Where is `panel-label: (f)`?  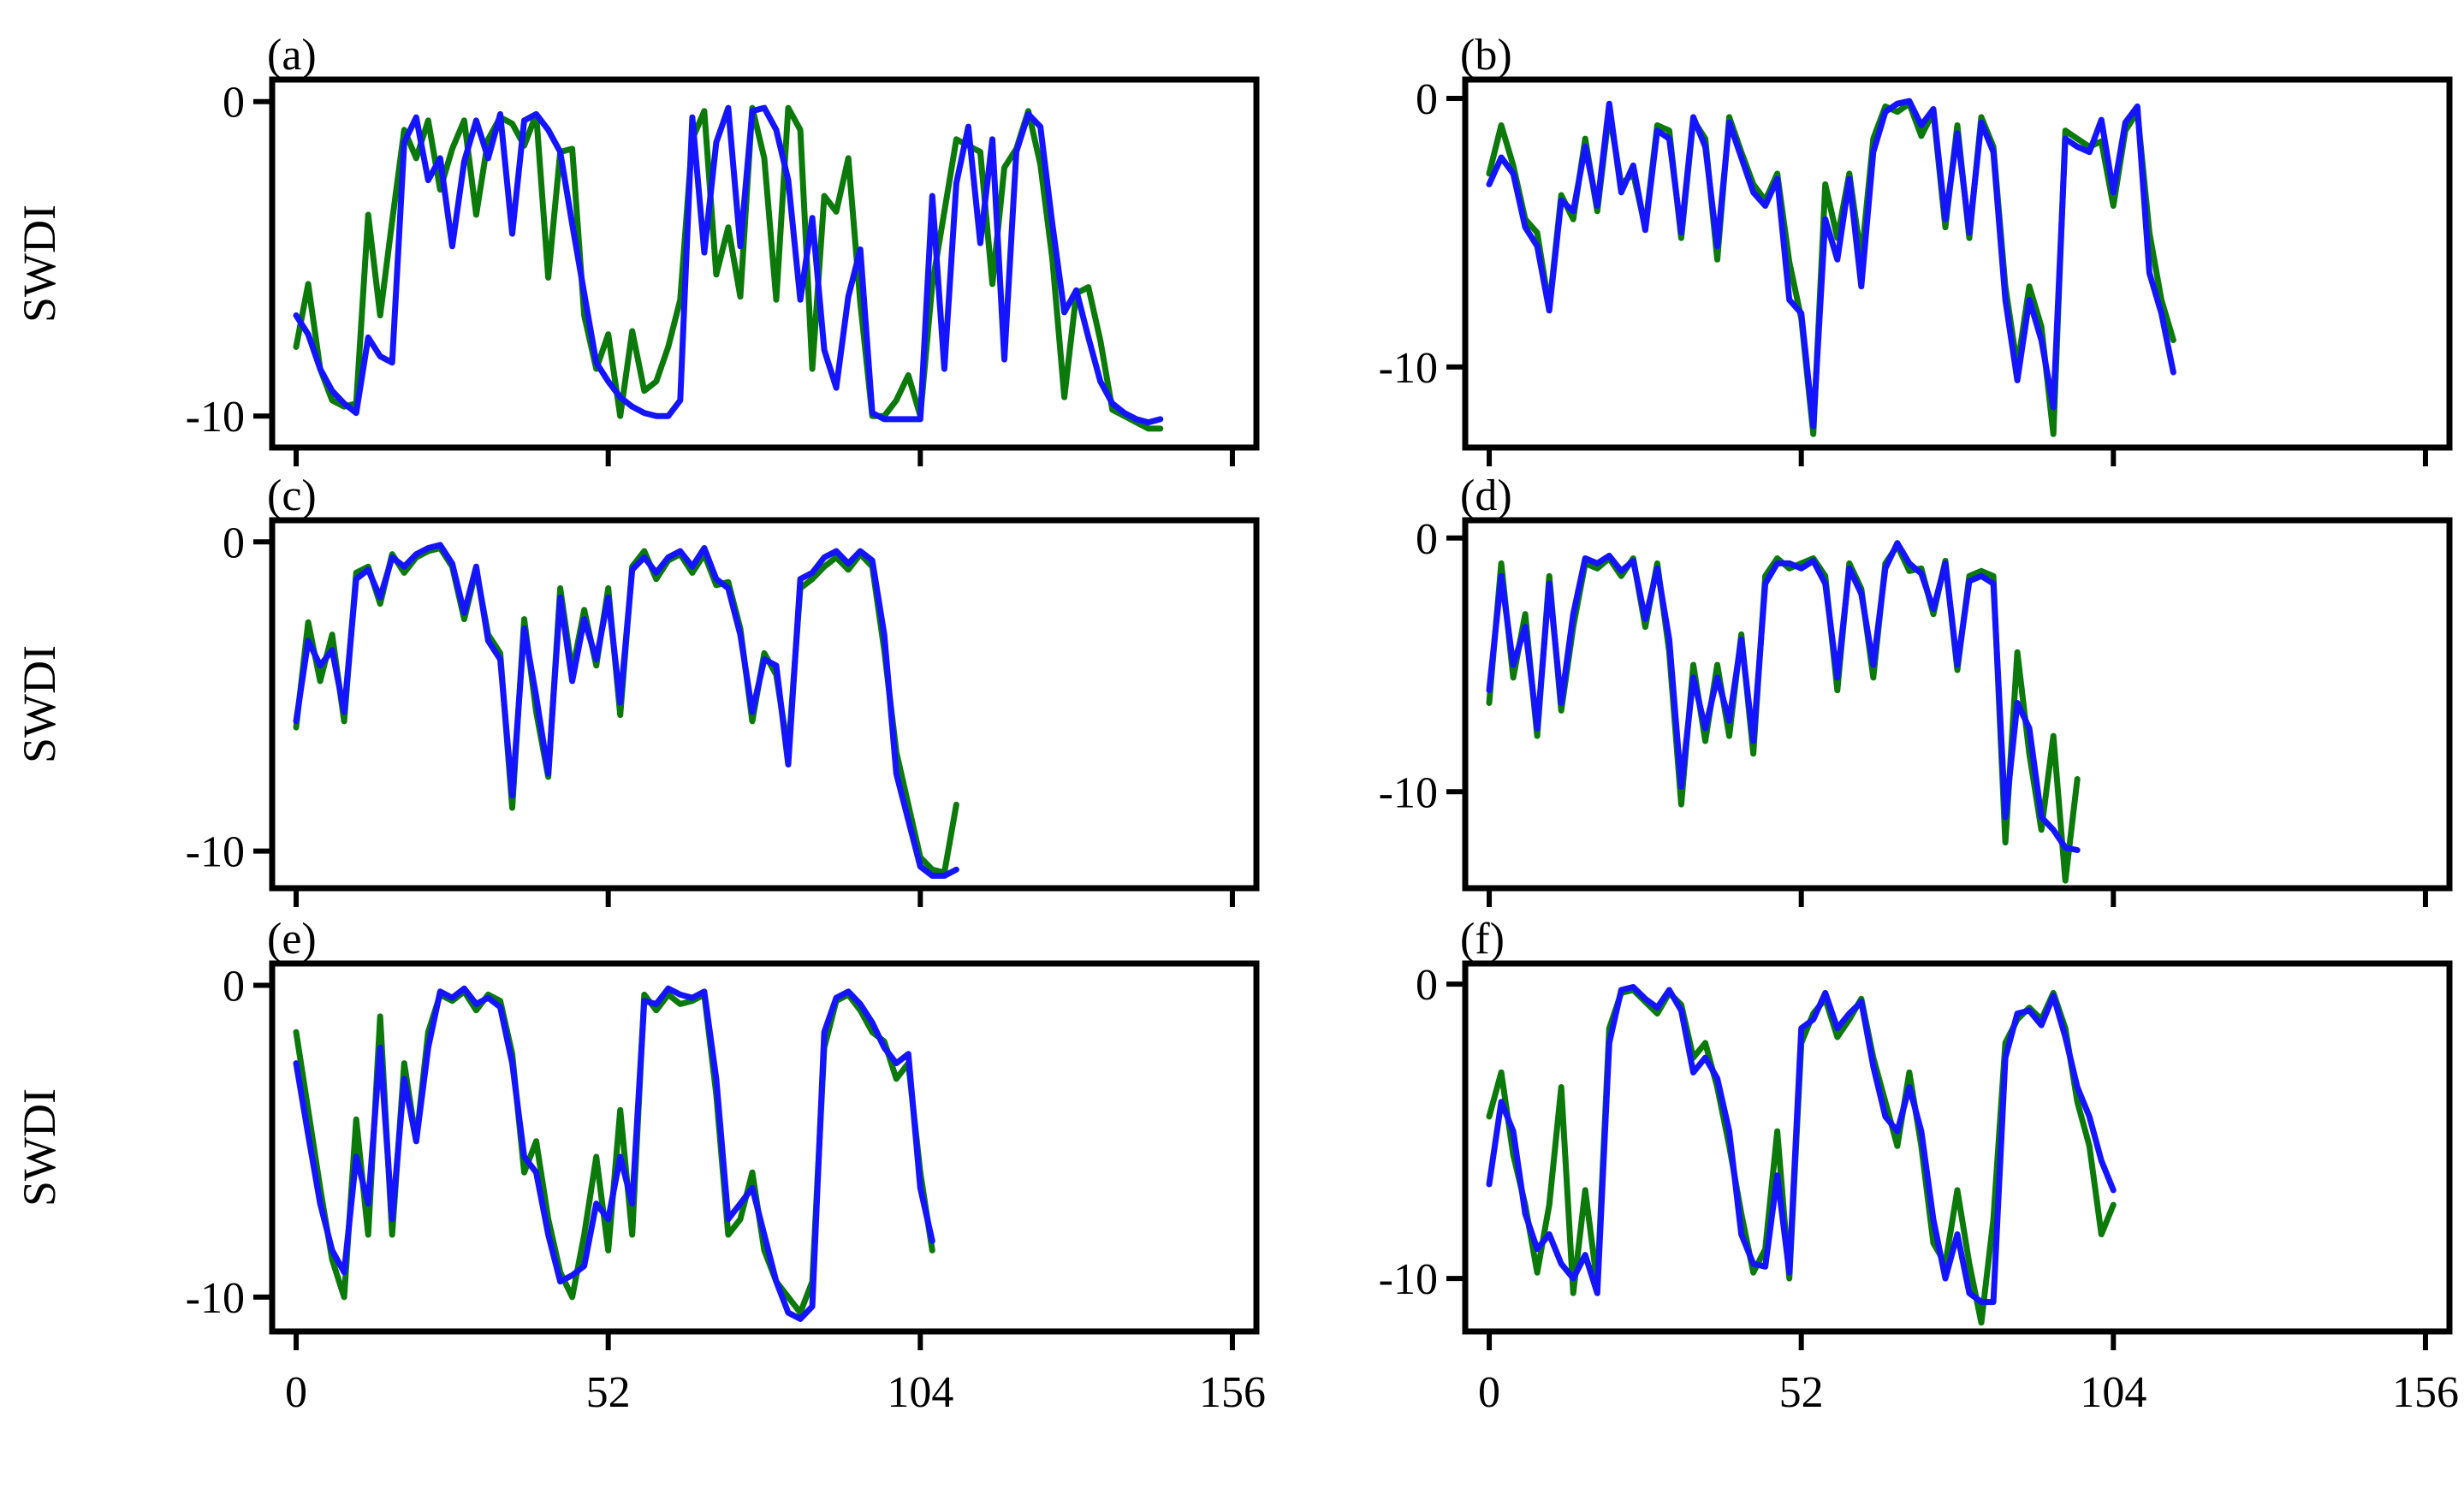 panel-label: (f) is located at coordinates (1482, 939).